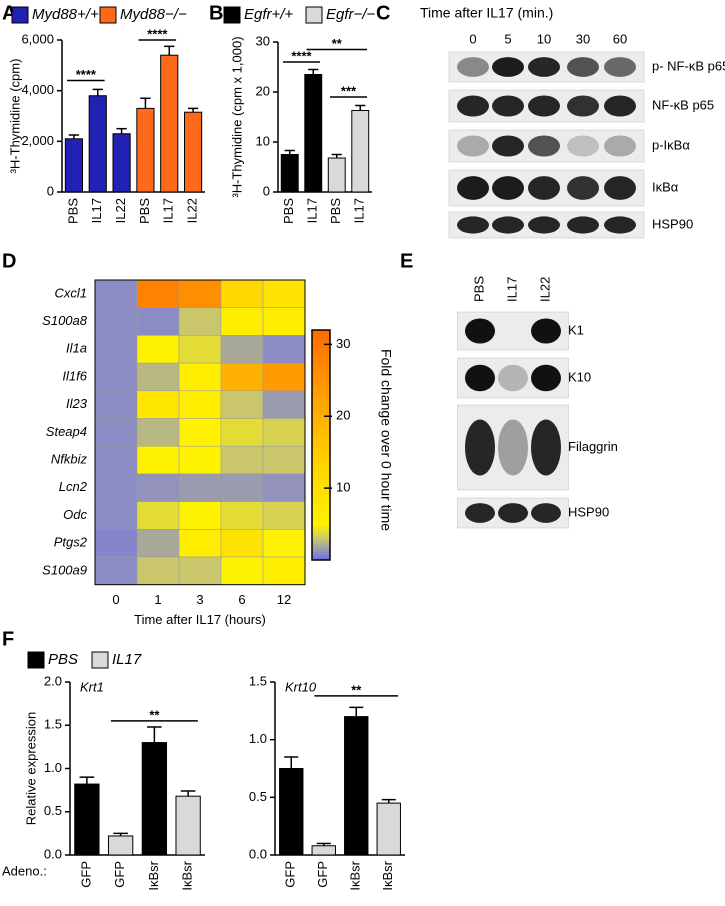  What do you see at coordinates (70, 292) in the screenshot?
I see `row-label: Cxcl1` at bounding box center [70, 292].